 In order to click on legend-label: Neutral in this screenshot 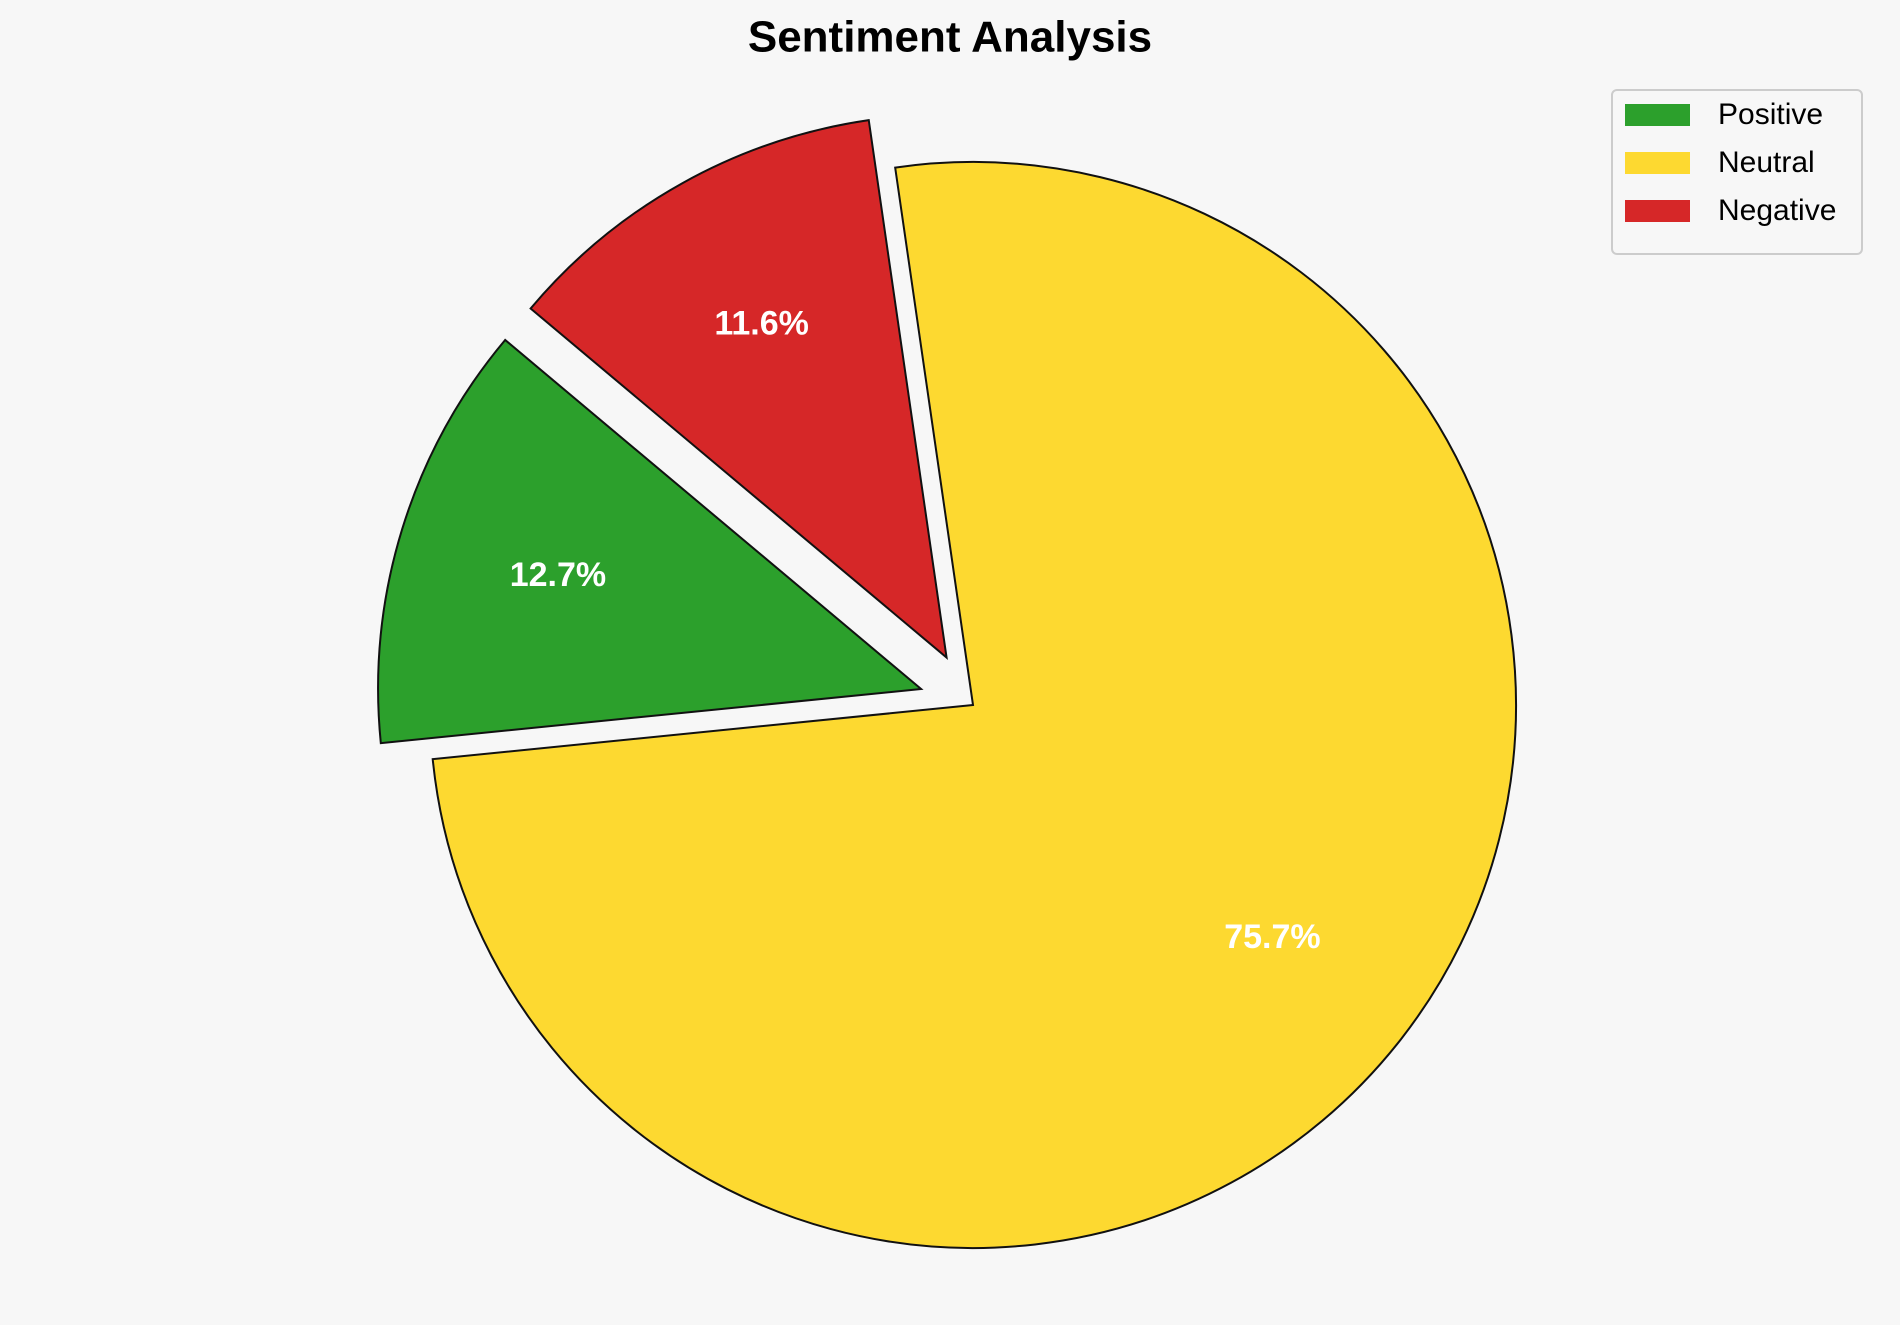, I will do `click(1766, 162)`.